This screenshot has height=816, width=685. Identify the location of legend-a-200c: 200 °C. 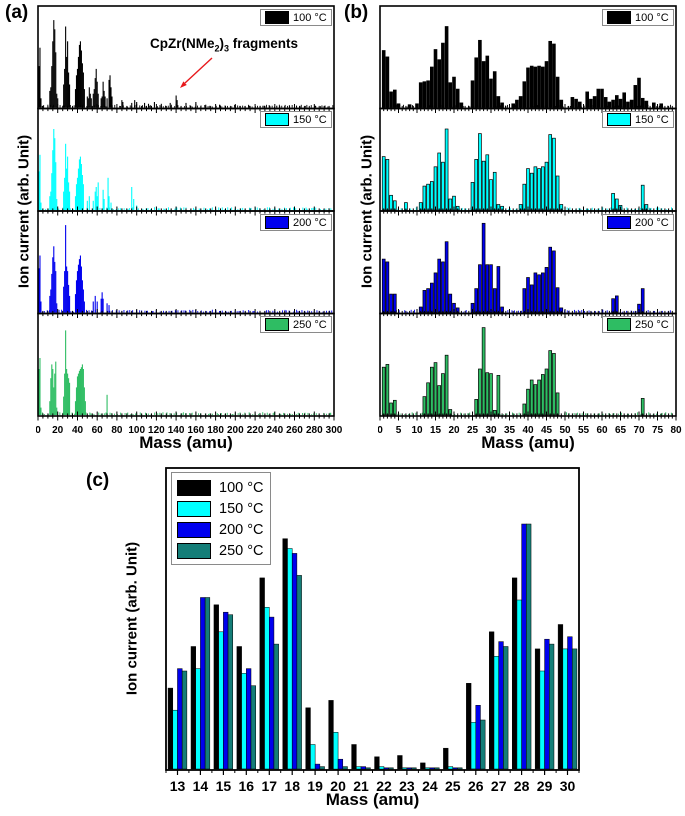
(296, 222).